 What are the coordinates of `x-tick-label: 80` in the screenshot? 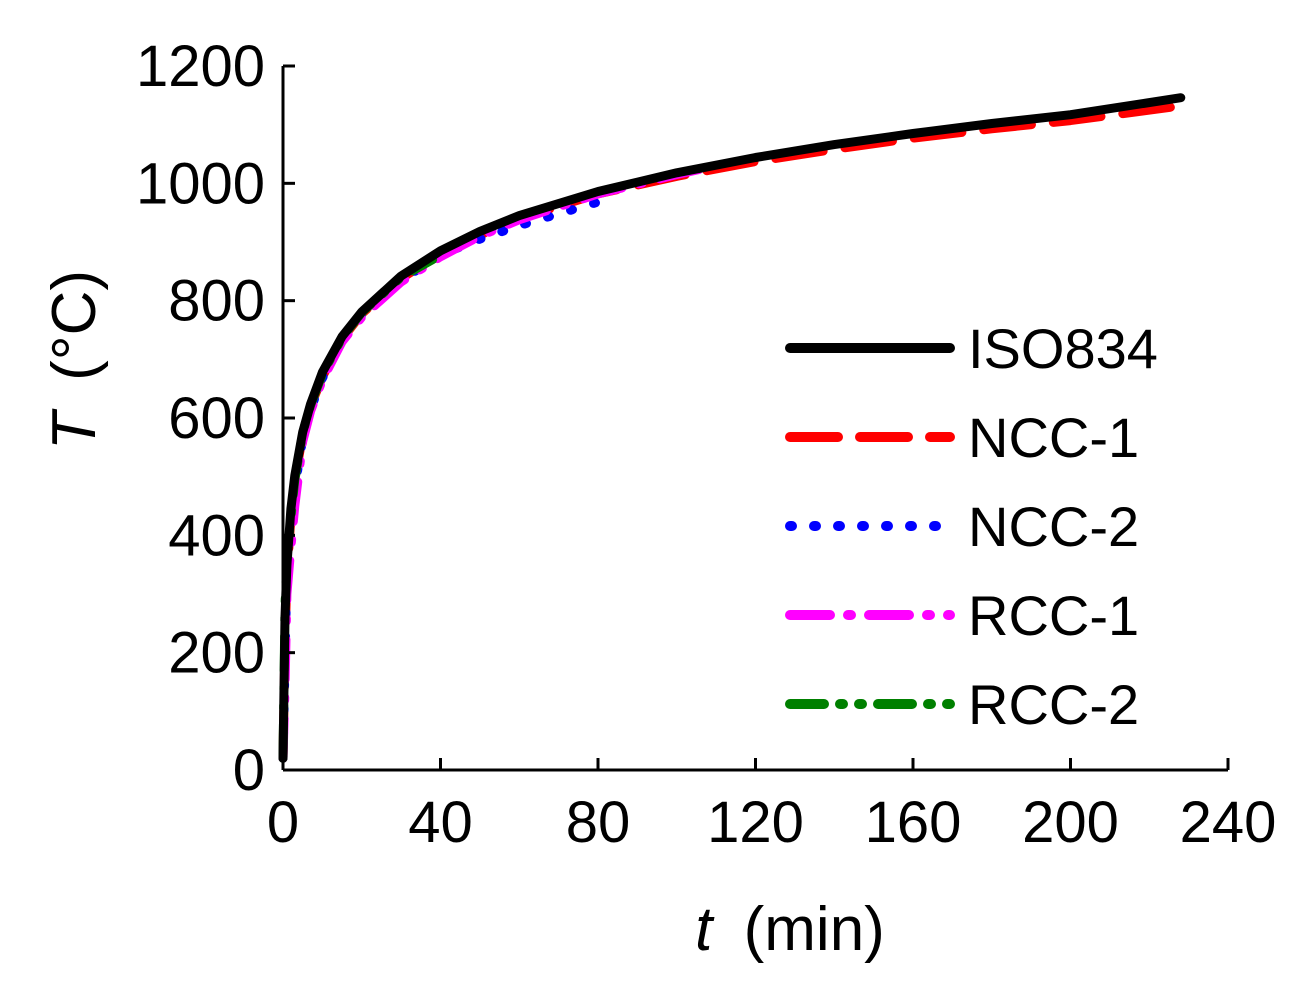 It's located at (598, 822).